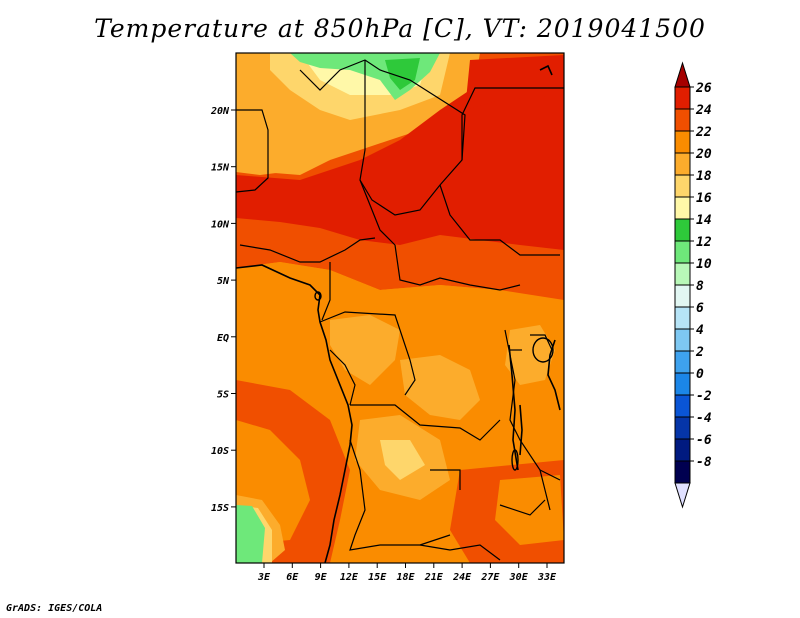 The width and height of the screenshot is (800, 618). Describe the element at coordinates (704, 220) in the screenshot. I see `colorbar-label: 14` at that location.